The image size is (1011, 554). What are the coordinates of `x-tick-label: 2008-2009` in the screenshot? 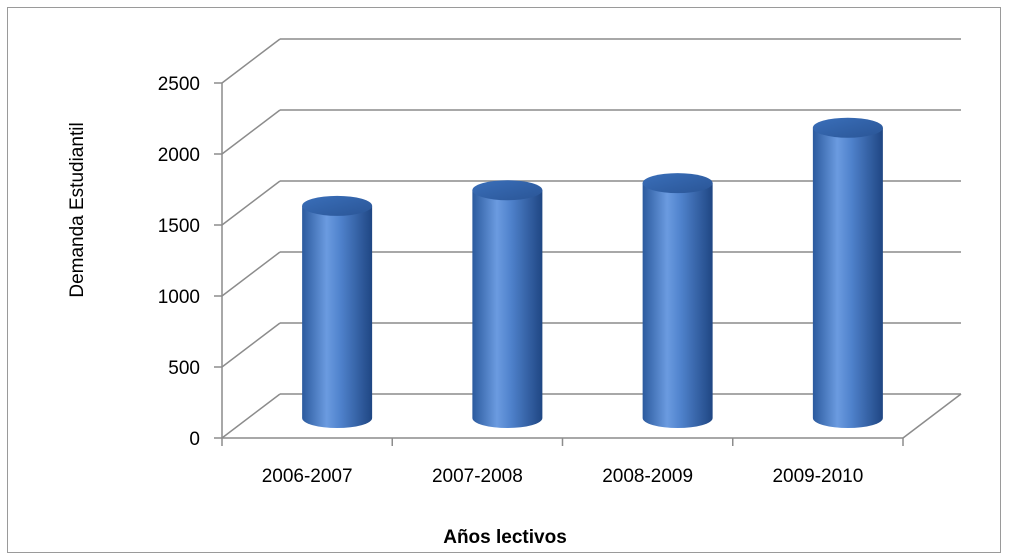 It's located at (647, 476).